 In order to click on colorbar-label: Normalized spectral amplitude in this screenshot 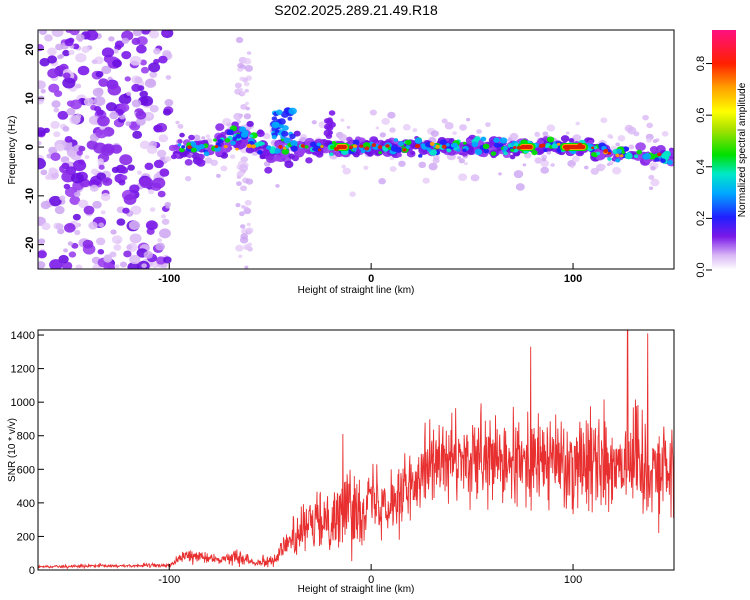, I will do `click(742, 149)`.